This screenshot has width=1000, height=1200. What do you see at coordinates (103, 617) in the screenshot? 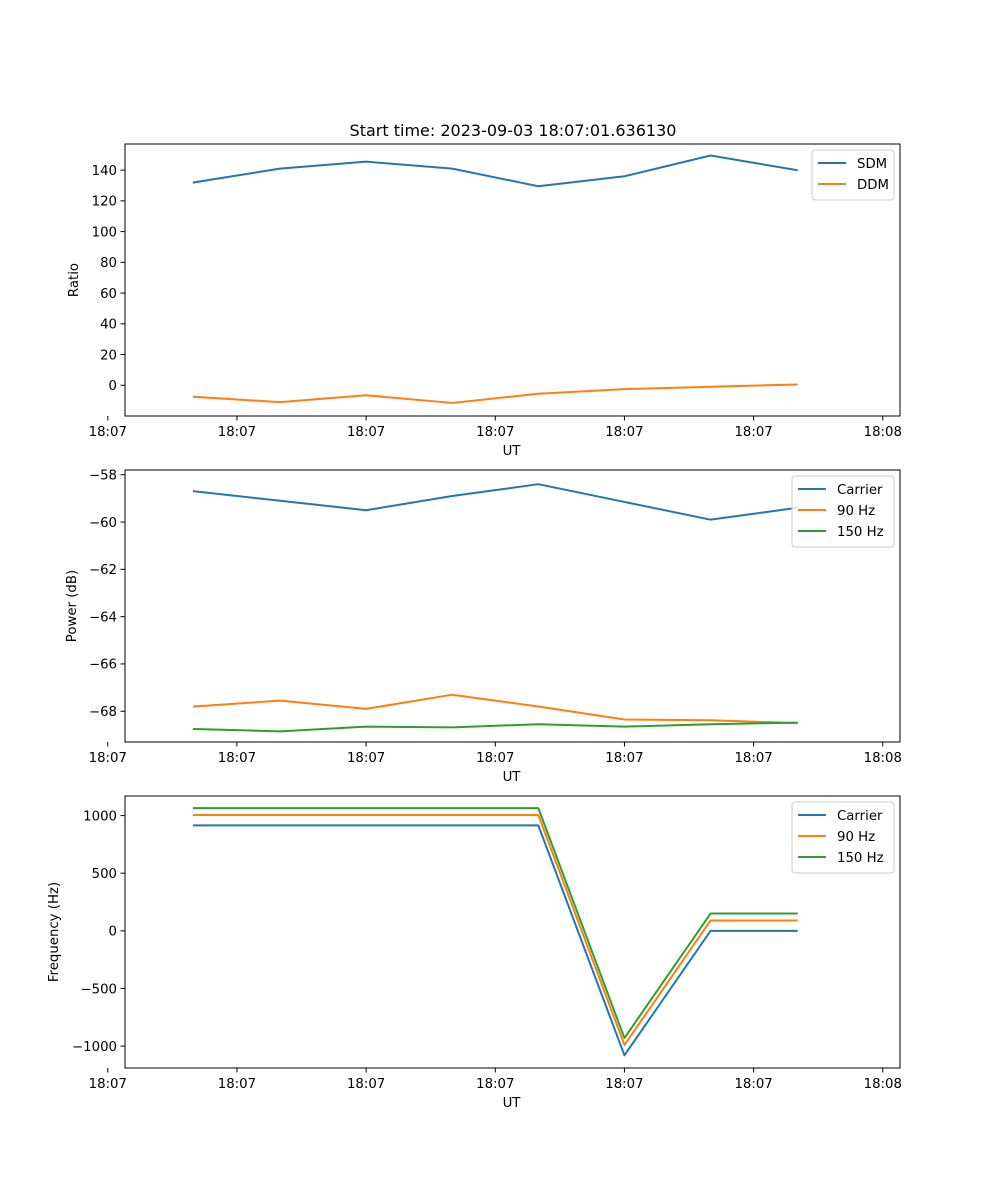
I see `power-y-tick-label: −64` at bounding box center [103, 617].